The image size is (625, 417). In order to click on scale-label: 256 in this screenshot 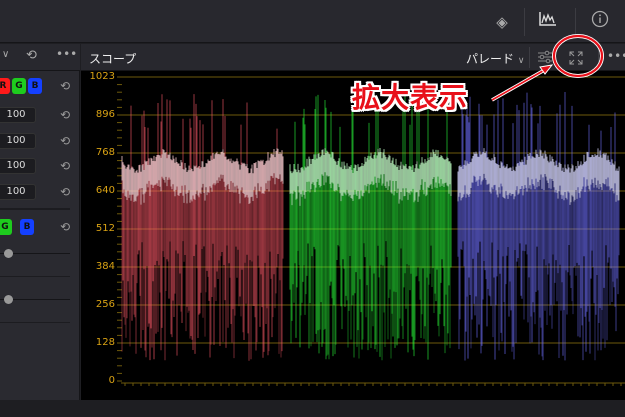, I will do `click(105, 304)`.